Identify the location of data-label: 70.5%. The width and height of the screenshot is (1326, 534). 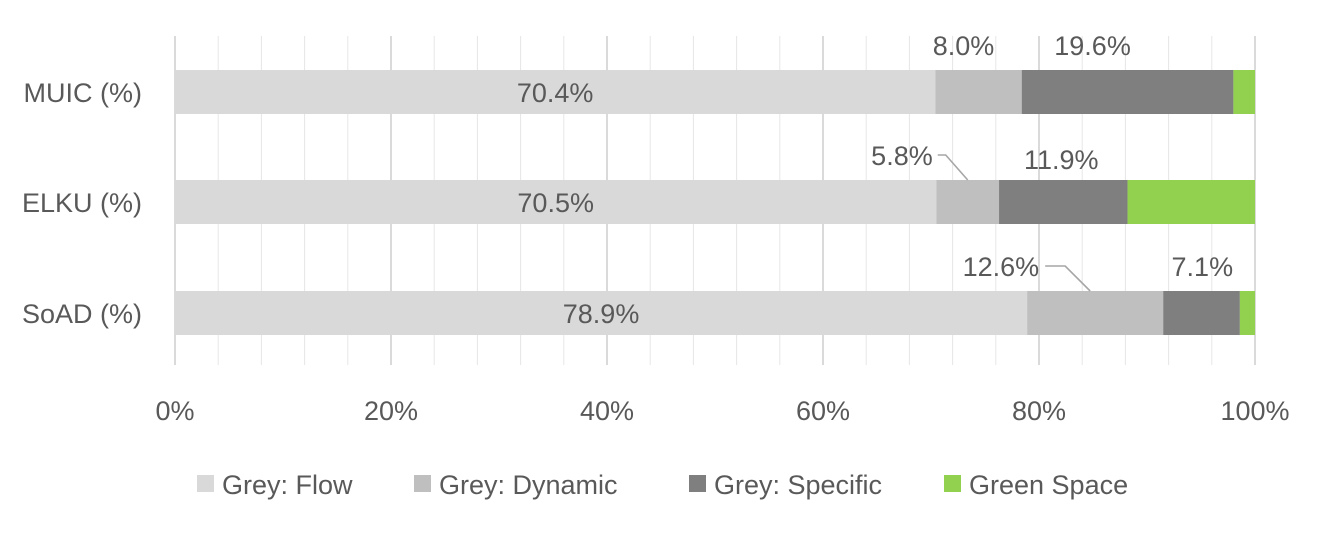
(555, 203).